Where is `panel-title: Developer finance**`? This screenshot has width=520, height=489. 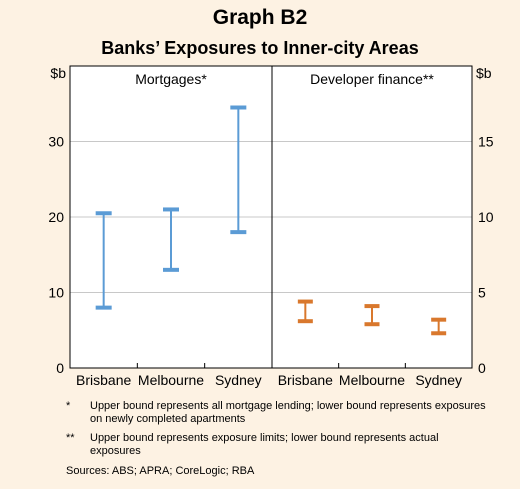
panel-title: Developer finance** is located at coordinates (372, 79).